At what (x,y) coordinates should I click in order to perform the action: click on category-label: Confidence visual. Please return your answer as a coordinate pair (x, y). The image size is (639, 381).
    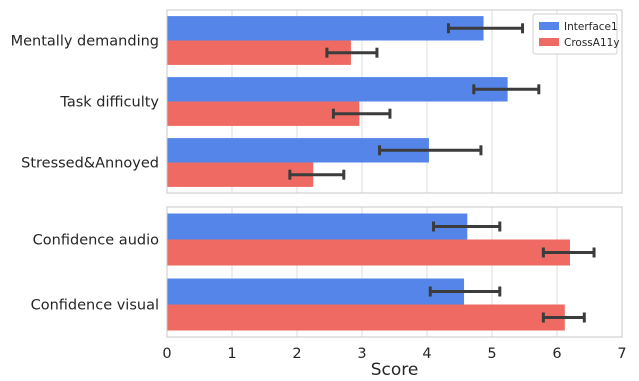
    Looking at the image, I should click on (95, 306).